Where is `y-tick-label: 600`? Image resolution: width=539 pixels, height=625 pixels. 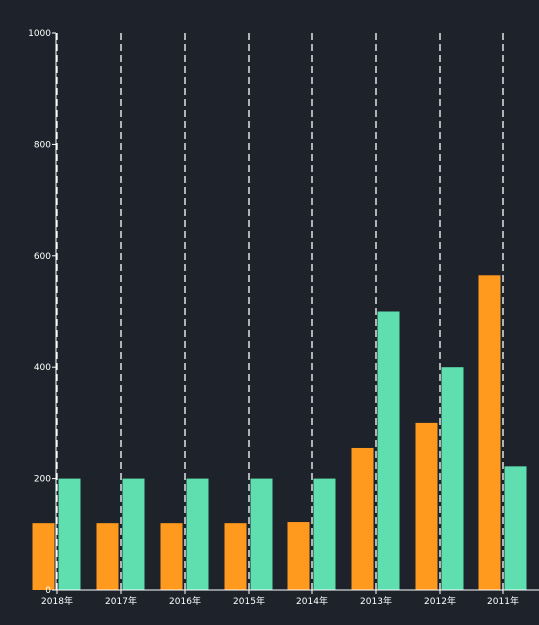 y-tick-label: 600 is located at coordinates (42, 257).